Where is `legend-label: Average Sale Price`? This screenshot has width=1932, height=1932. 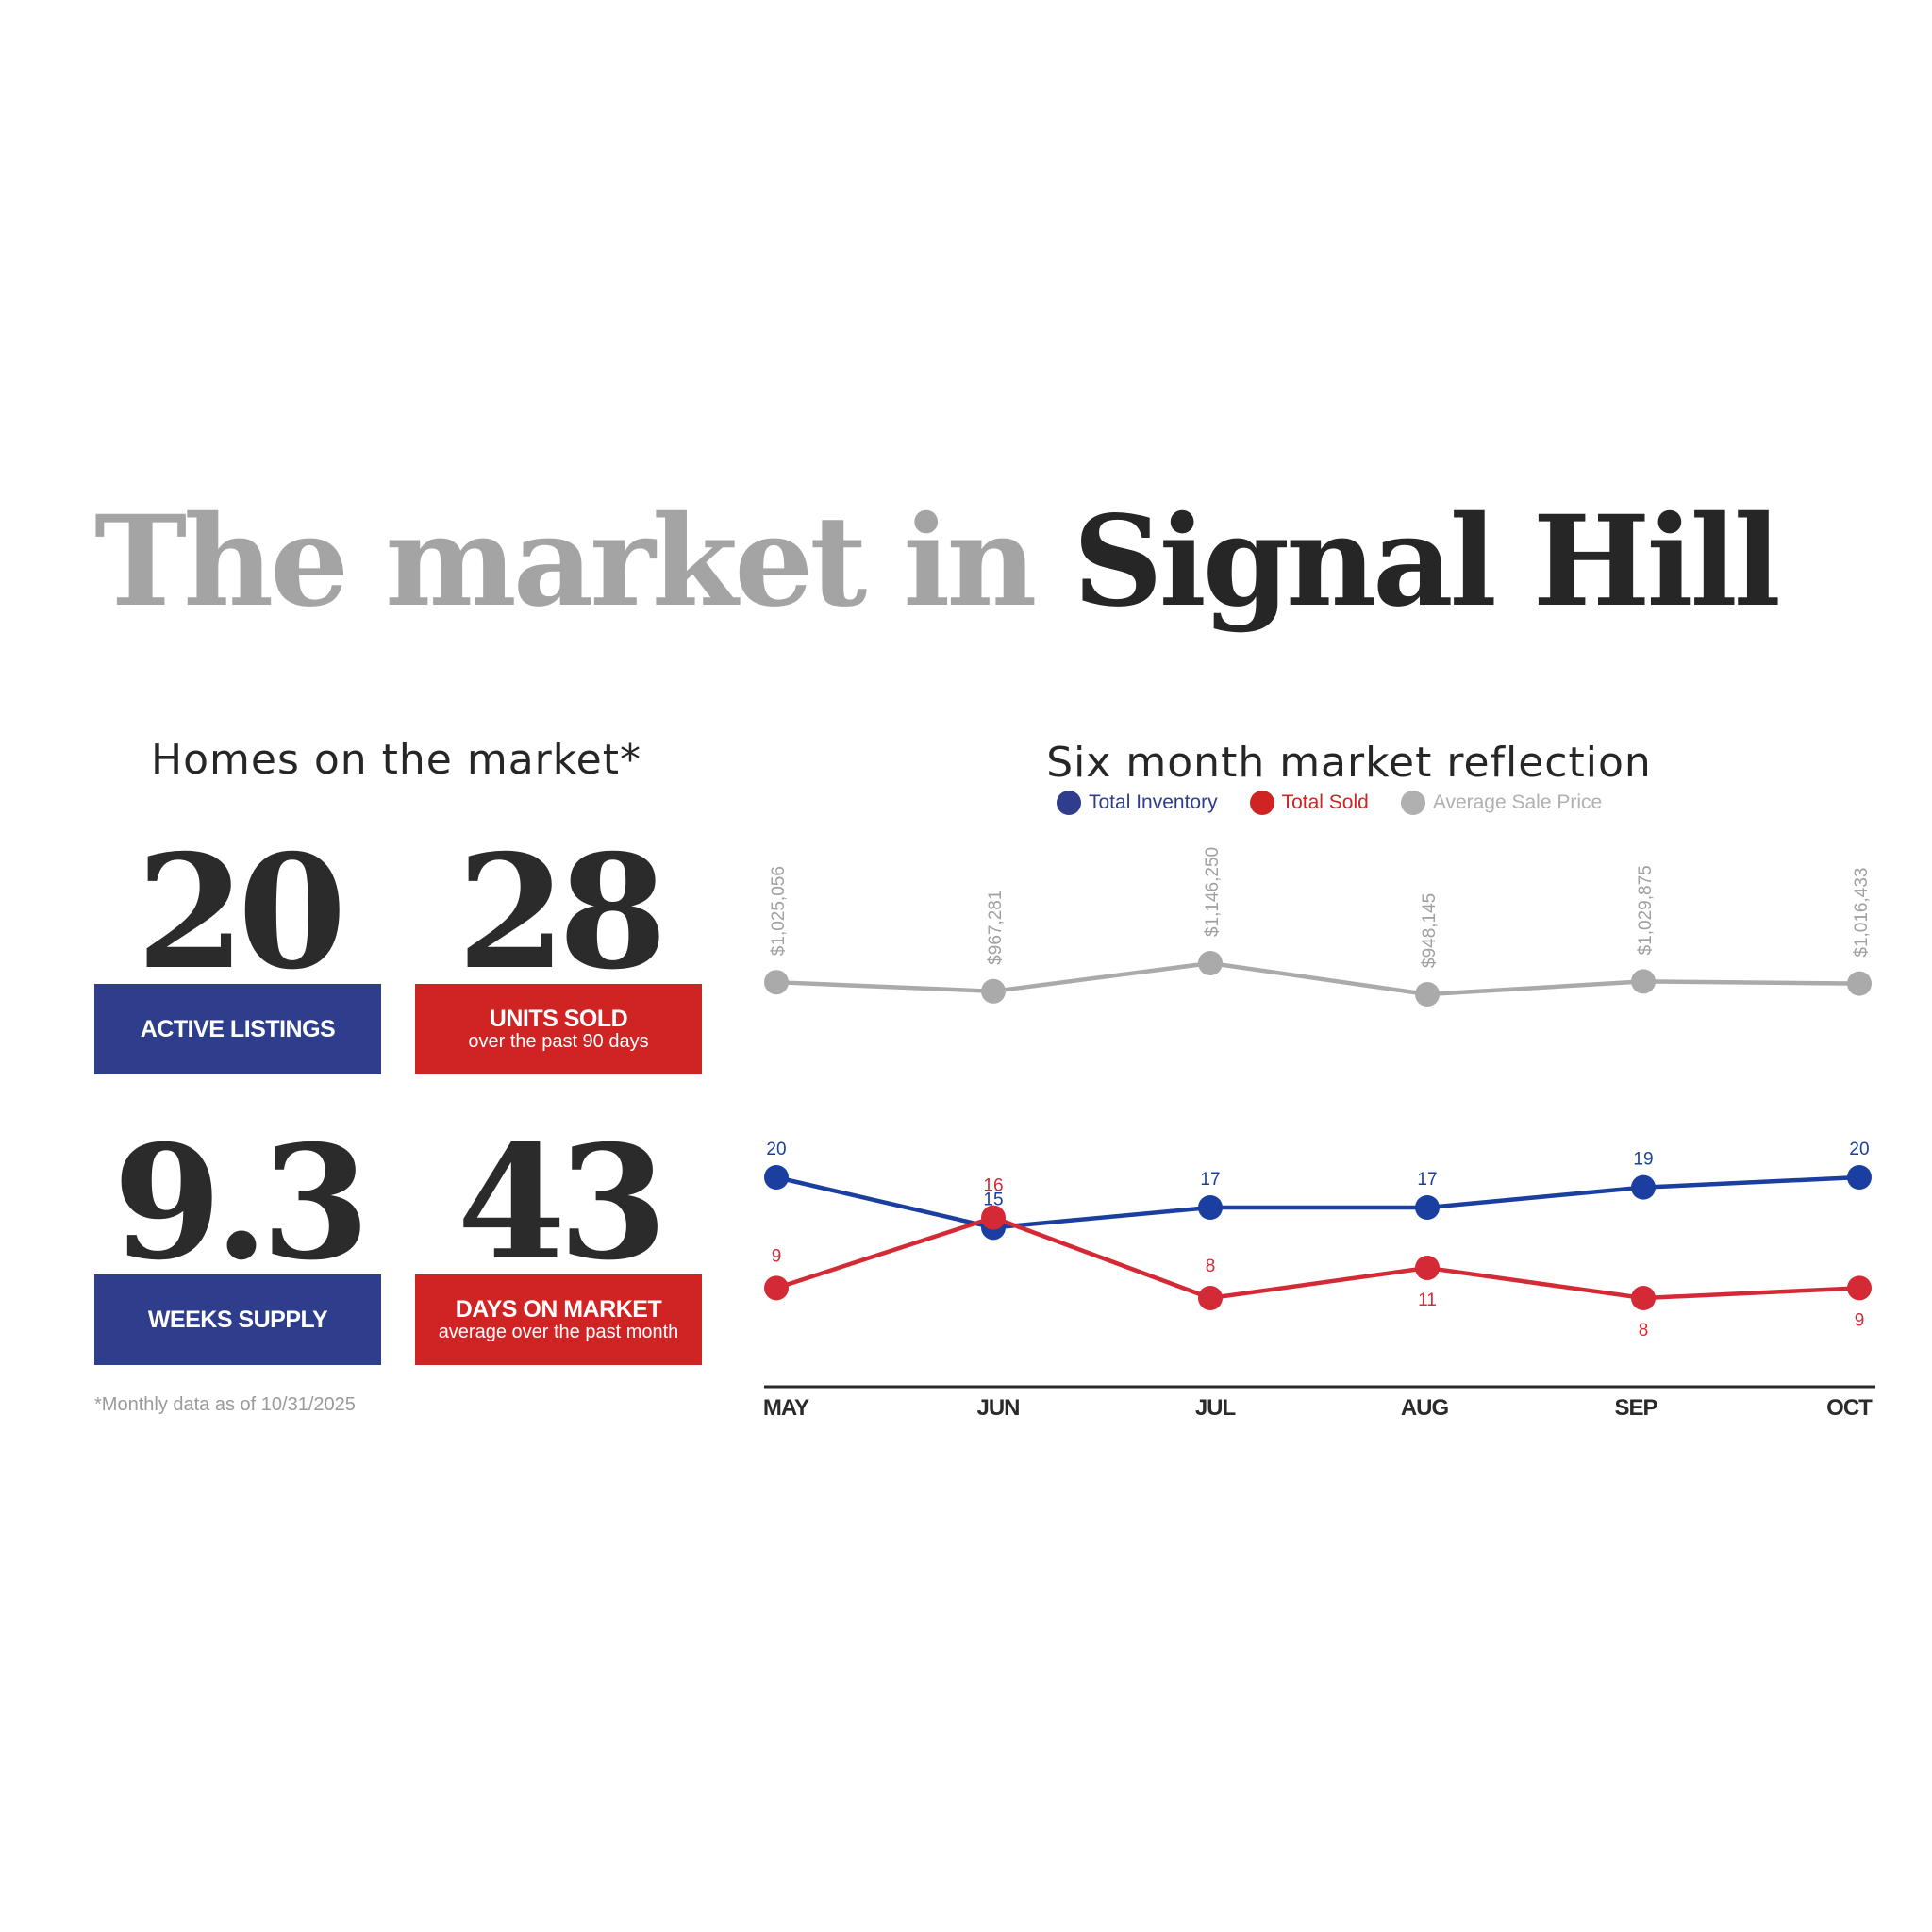
legend-label: Average Sale Price is located at coordinates (1518, 802).